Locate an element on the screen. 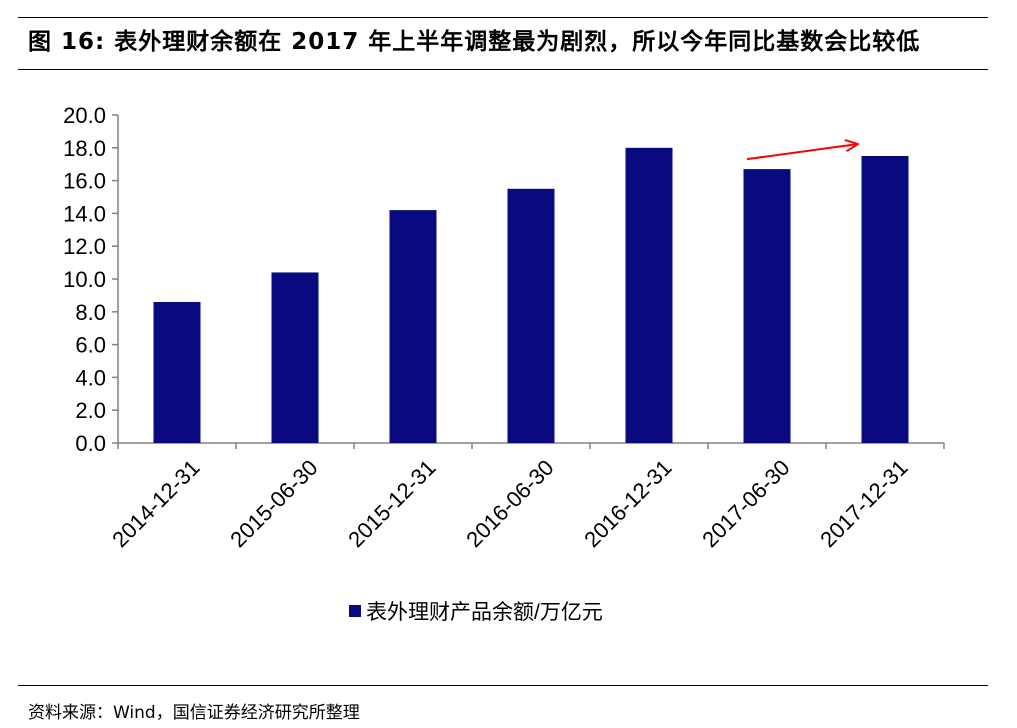 The height and width of the screenshot is (728, 1017). y-tick-label: 12.0 is located at coordinates (84, 246).